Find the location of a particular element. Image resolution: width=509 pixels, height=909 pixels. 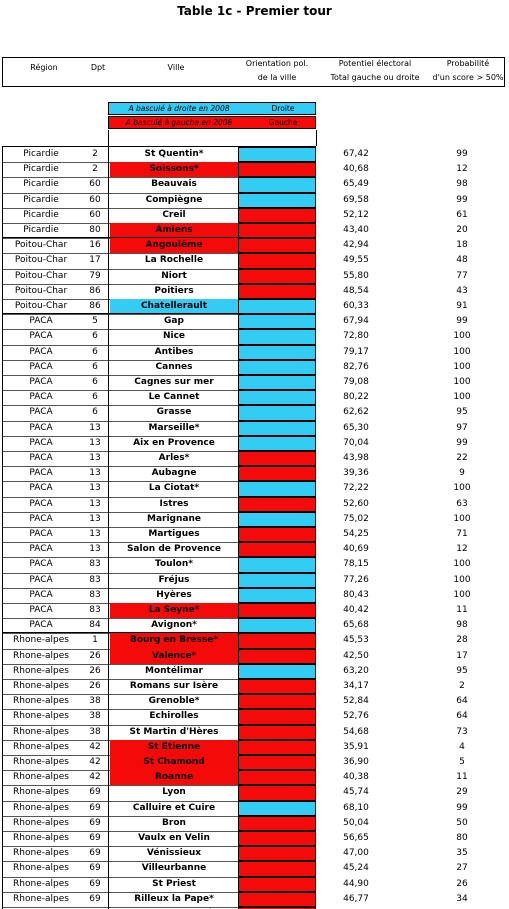

cell-probabilite: 17 is located at coordinates (462, 655).